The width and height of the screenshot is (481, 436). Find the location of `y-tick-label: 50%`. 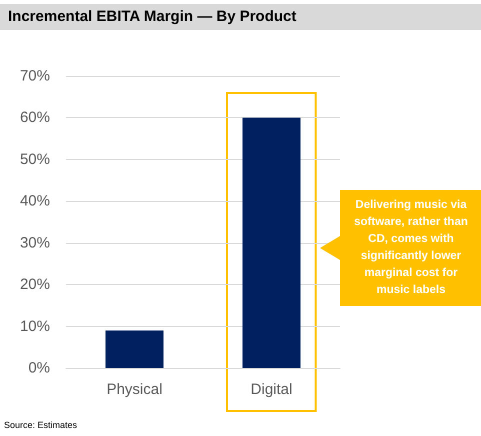

y-tick-label: 50% is located at coordinates (35, 159).